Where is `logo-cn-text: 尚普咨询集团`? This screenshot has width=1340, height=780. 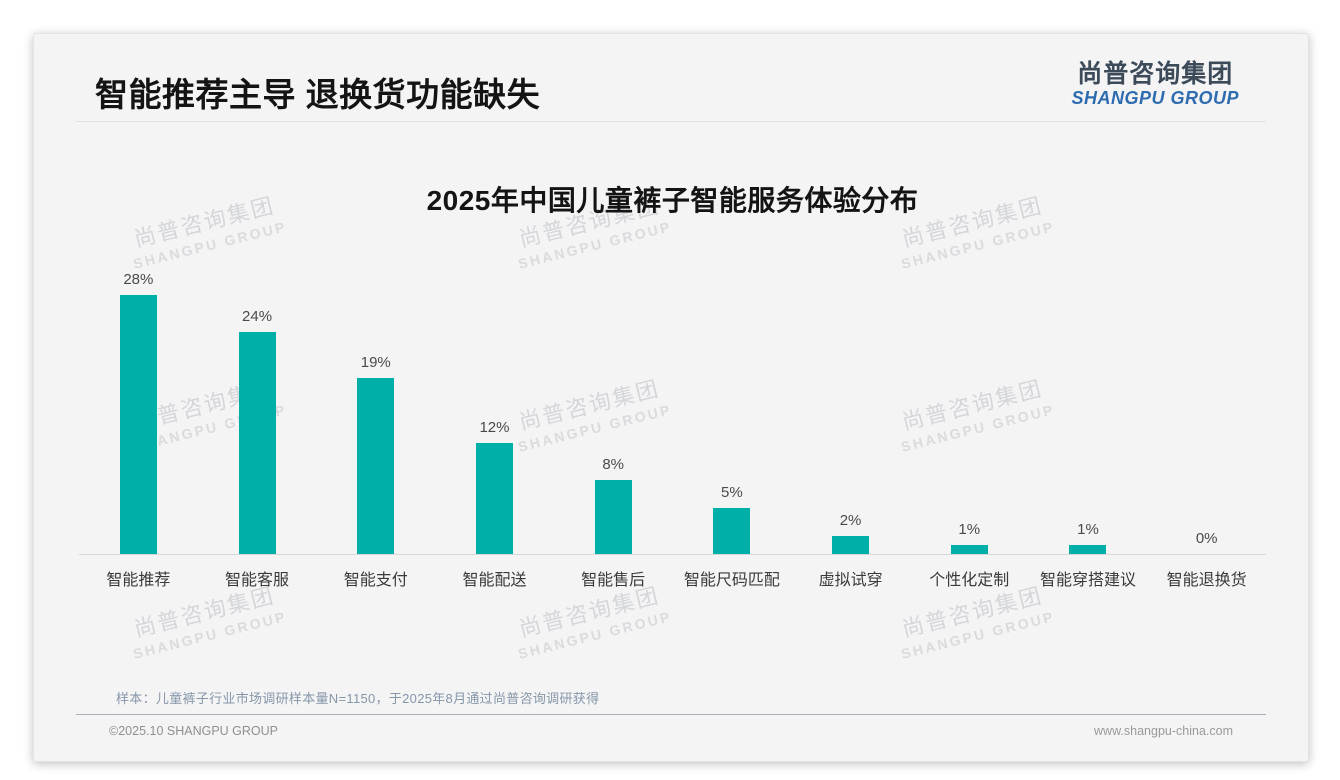 logo-cn-text: 尚普咨询集团 is located at coordinates (1155, 74).